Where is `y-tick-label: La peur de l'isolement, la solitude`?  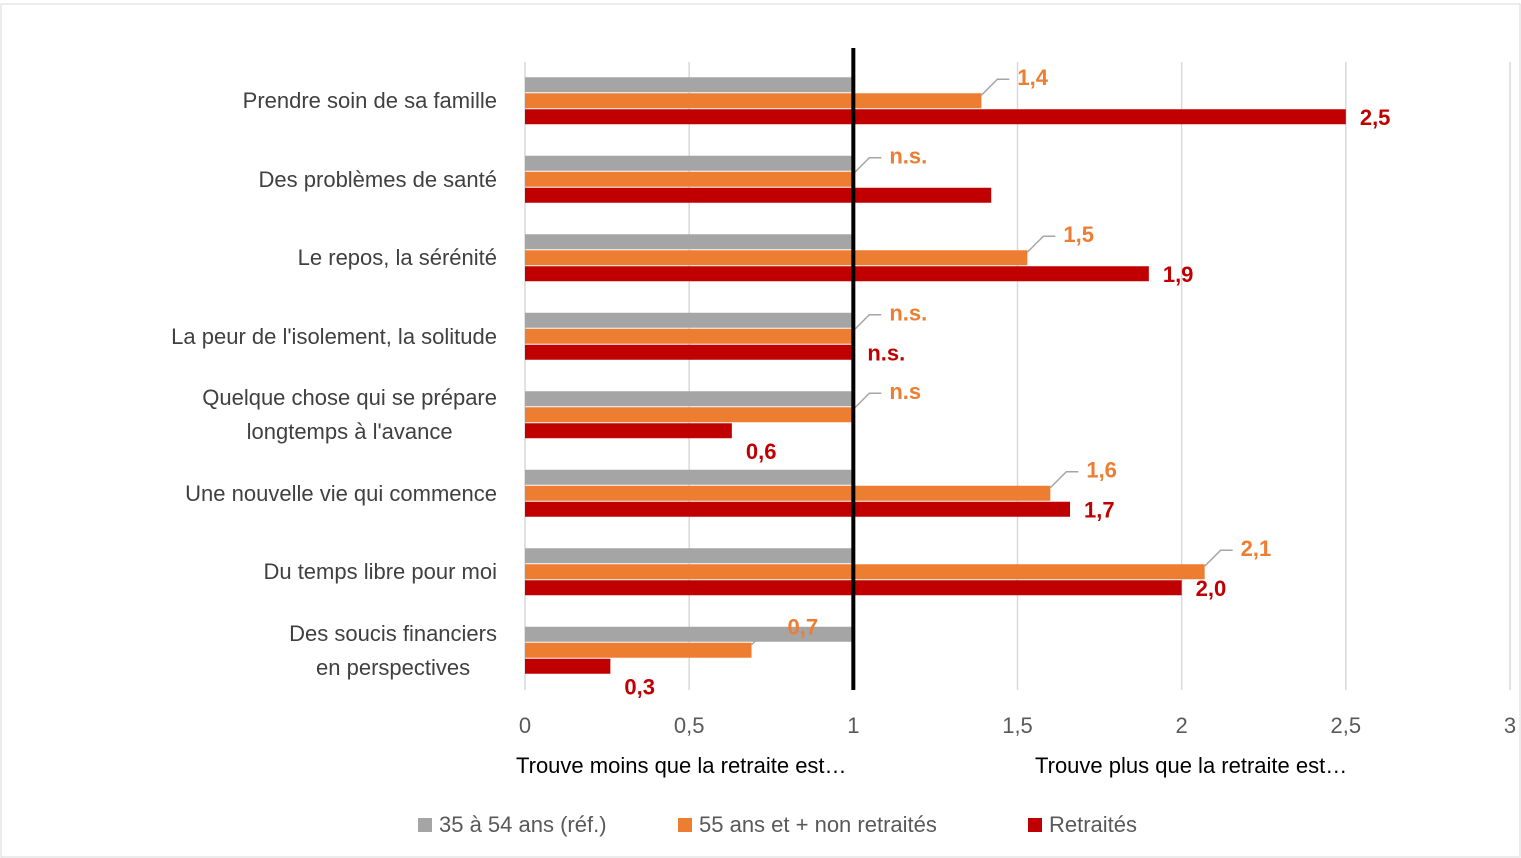 y-tick-label: La peur de l'isolement, la solitude is located at coordinates (334, 336).